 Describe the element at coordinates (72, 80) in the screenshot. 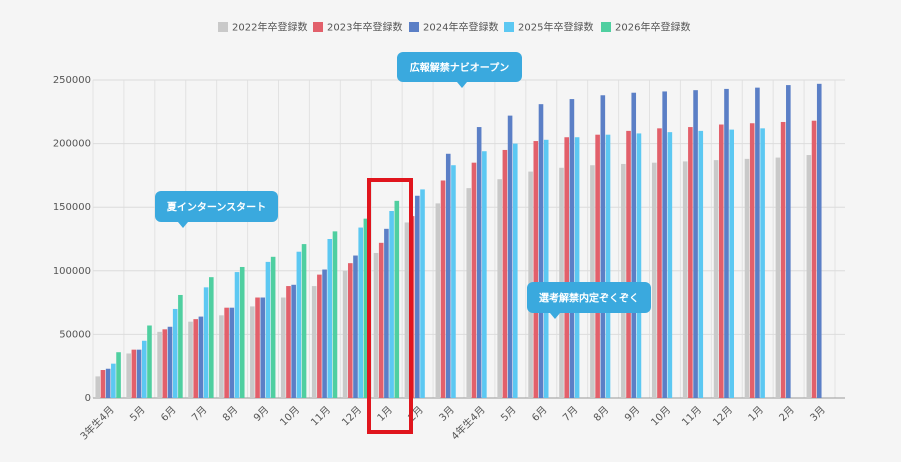

I see `y-tick-label: 250000` at that location.